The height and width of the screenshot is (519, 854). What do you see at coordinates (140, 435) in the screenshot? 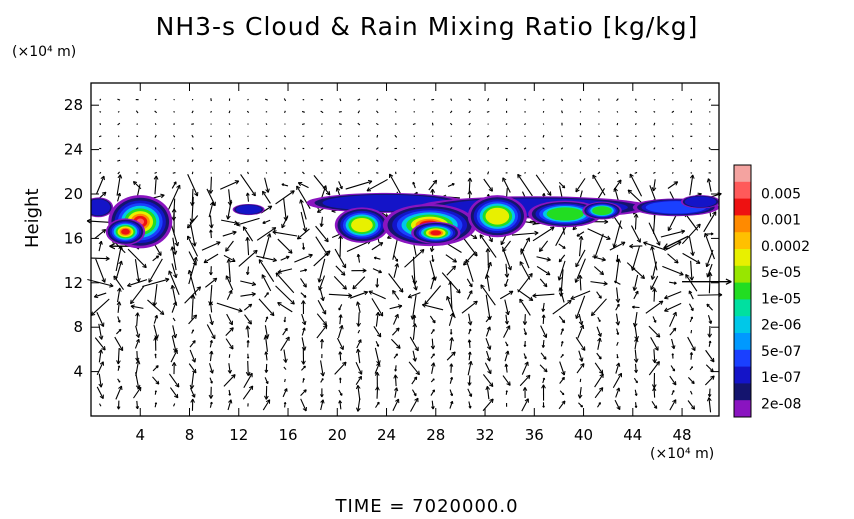
I see `x-tick-label: 4` at bounding box center [140, 435].